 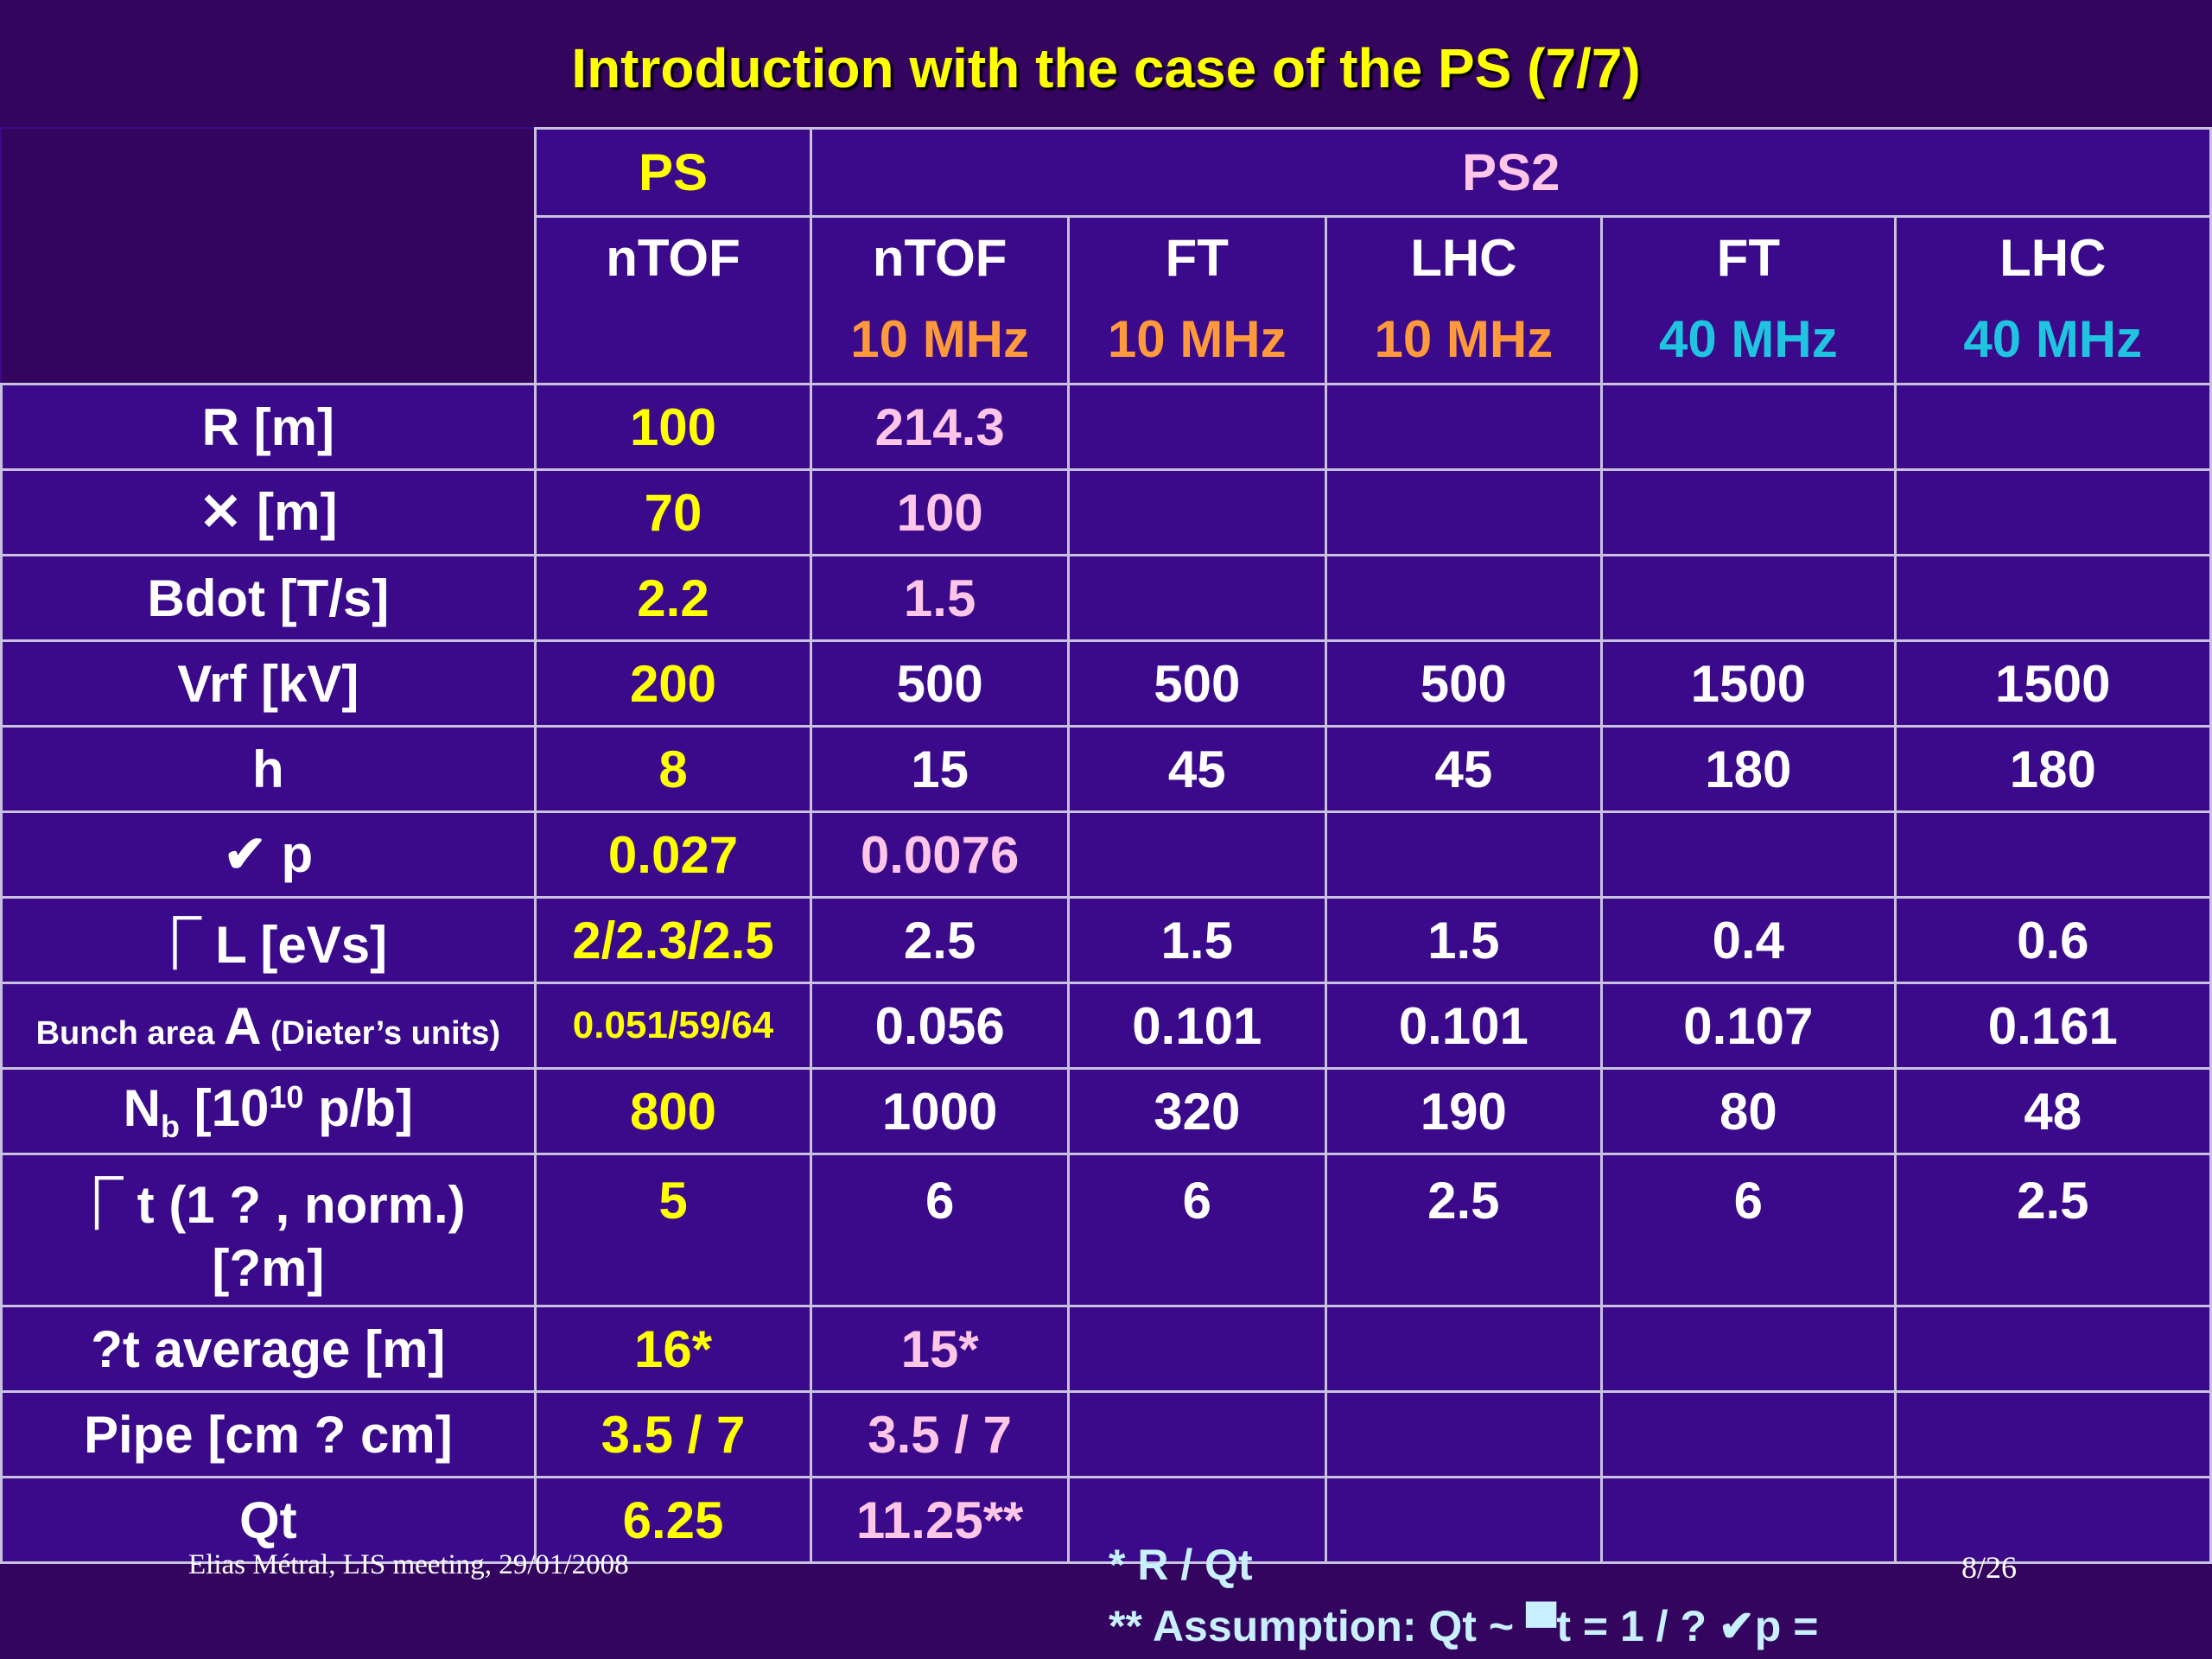 What do you see at coordinates (268, 256) in the screenshot?
I see `table-corner` at bounding box center [268, 256].